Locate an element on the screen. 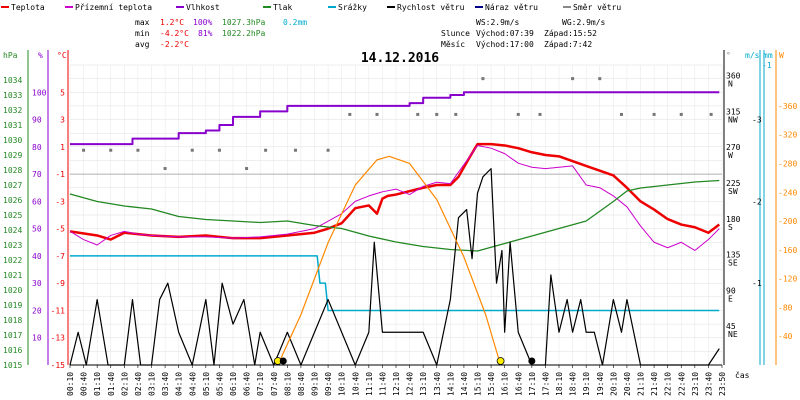 This screenshot has height=400, width=800. tick-solar: -200 is located at coordinates (787, 221).